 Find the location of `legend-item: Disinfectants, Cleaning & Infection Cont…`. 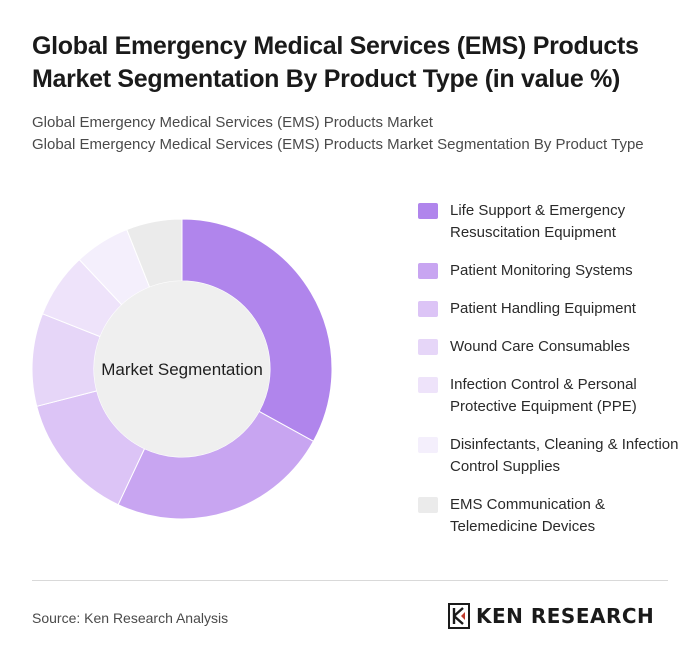

legend-item: Disinfectants, Cleaning & Infection Cont… is located at coordinates (553, 456).